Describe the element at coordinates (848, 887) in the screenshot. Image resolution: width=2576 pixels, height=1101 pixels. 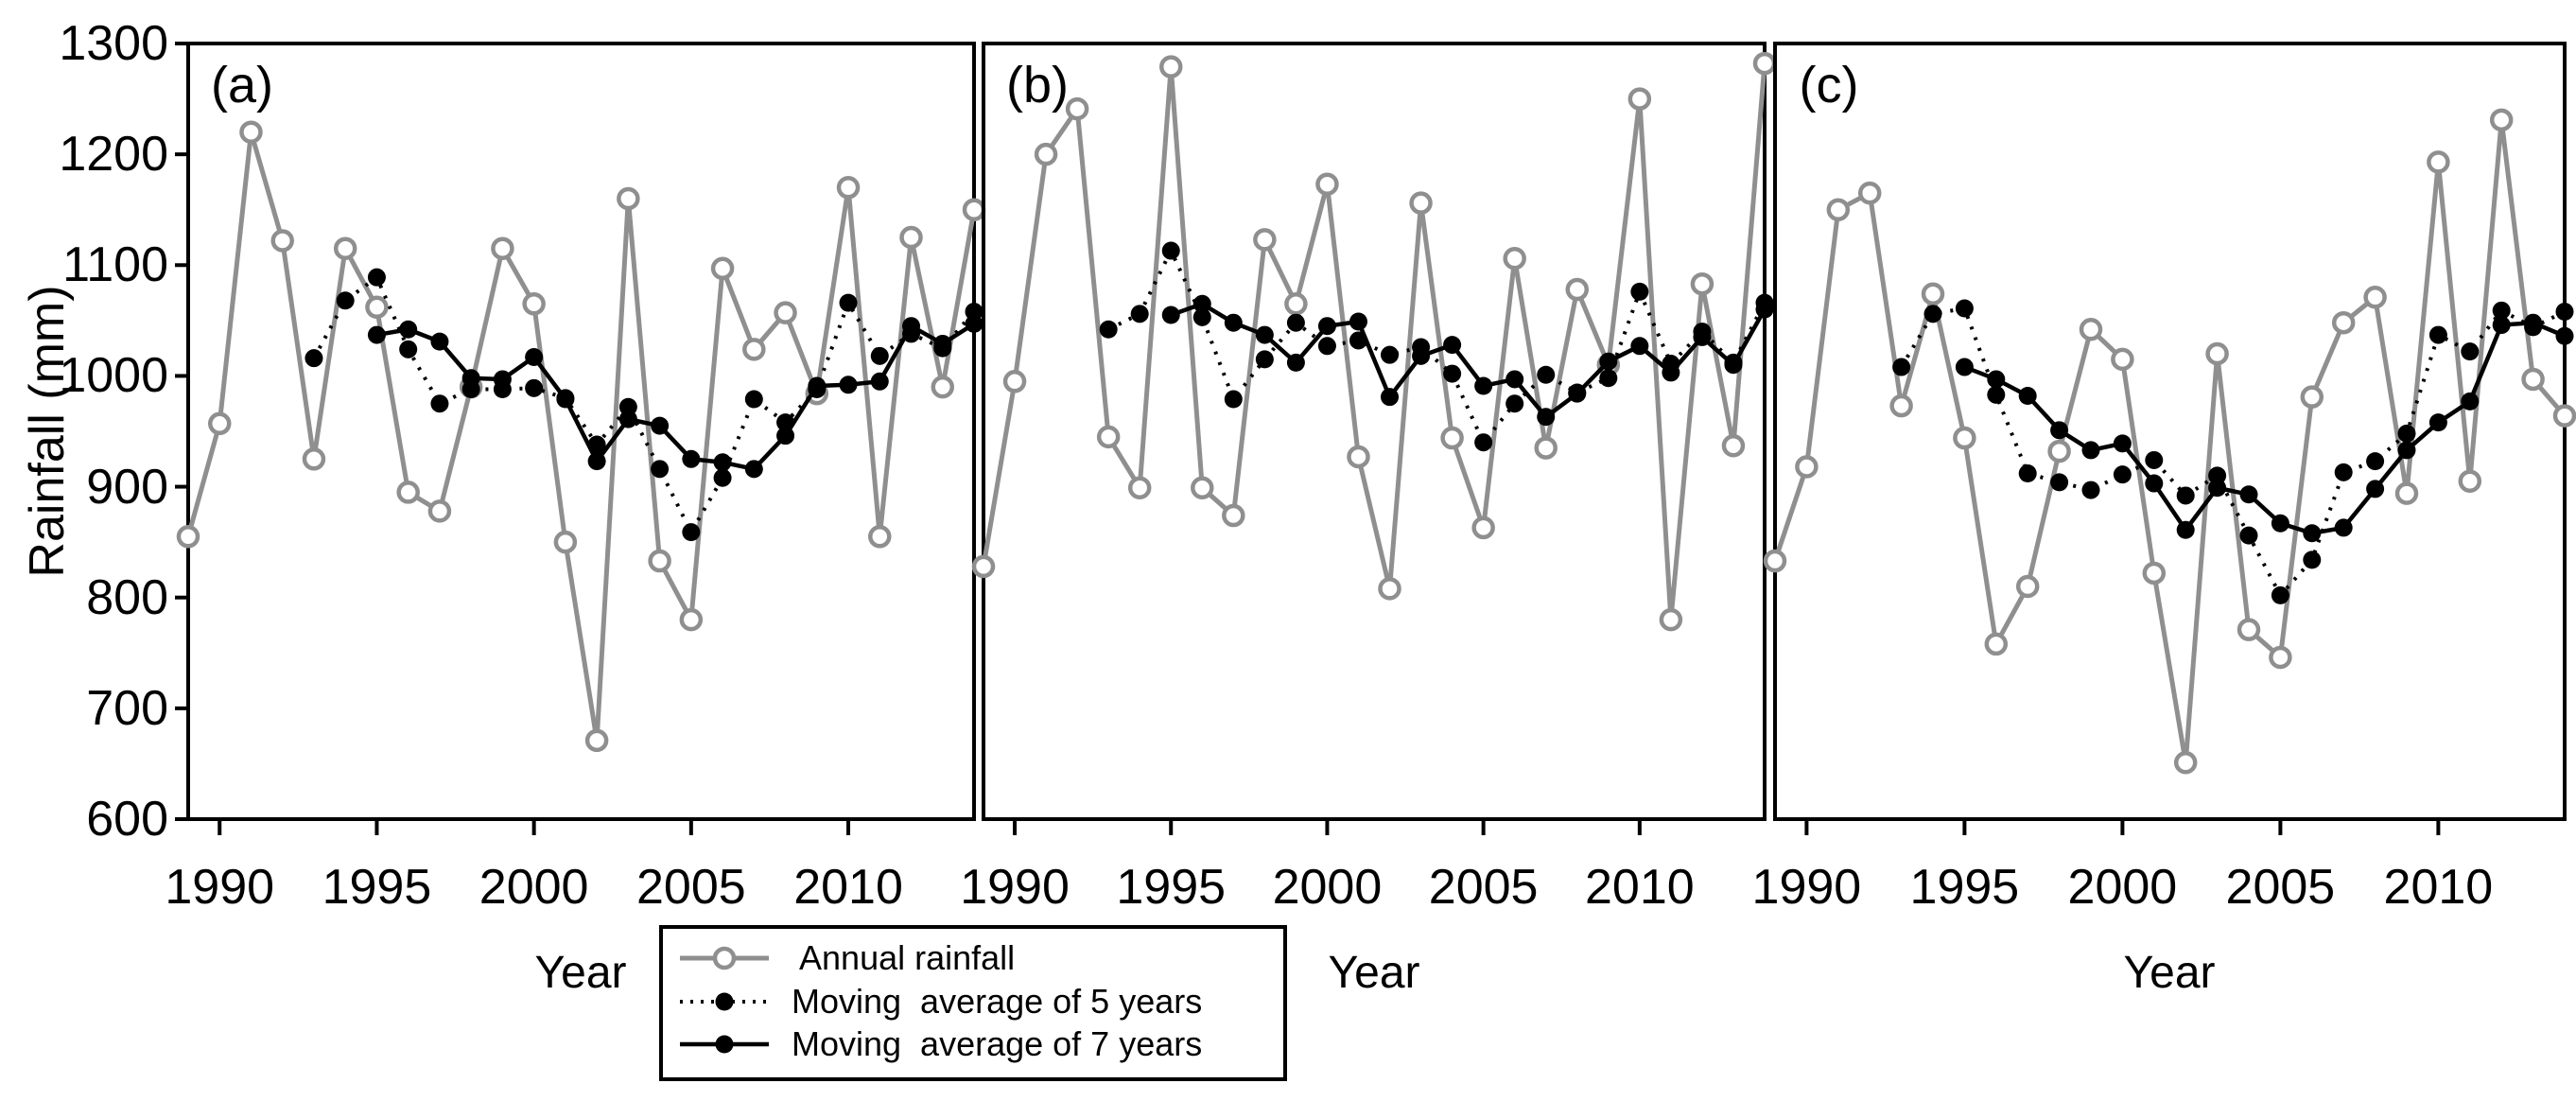
I see `panel-a-x-axis-tick-label: 2010` at that location.